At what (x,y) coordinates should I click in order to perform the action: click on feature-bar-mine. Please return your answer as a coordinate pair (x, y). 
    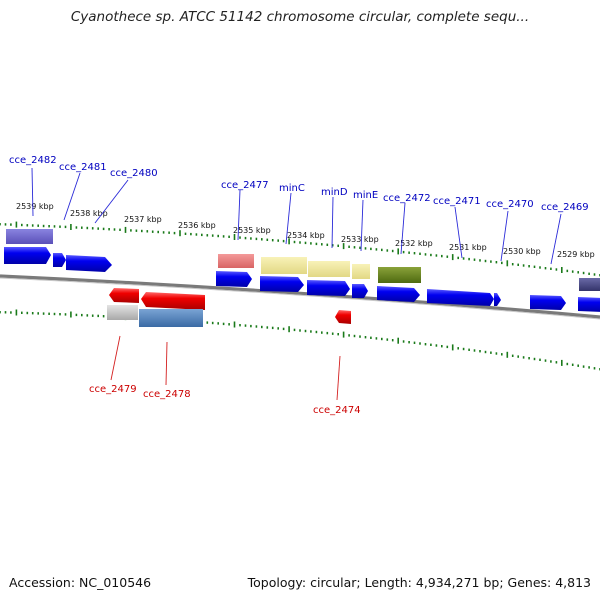
    Looking at the image, I should click on (361, 271).